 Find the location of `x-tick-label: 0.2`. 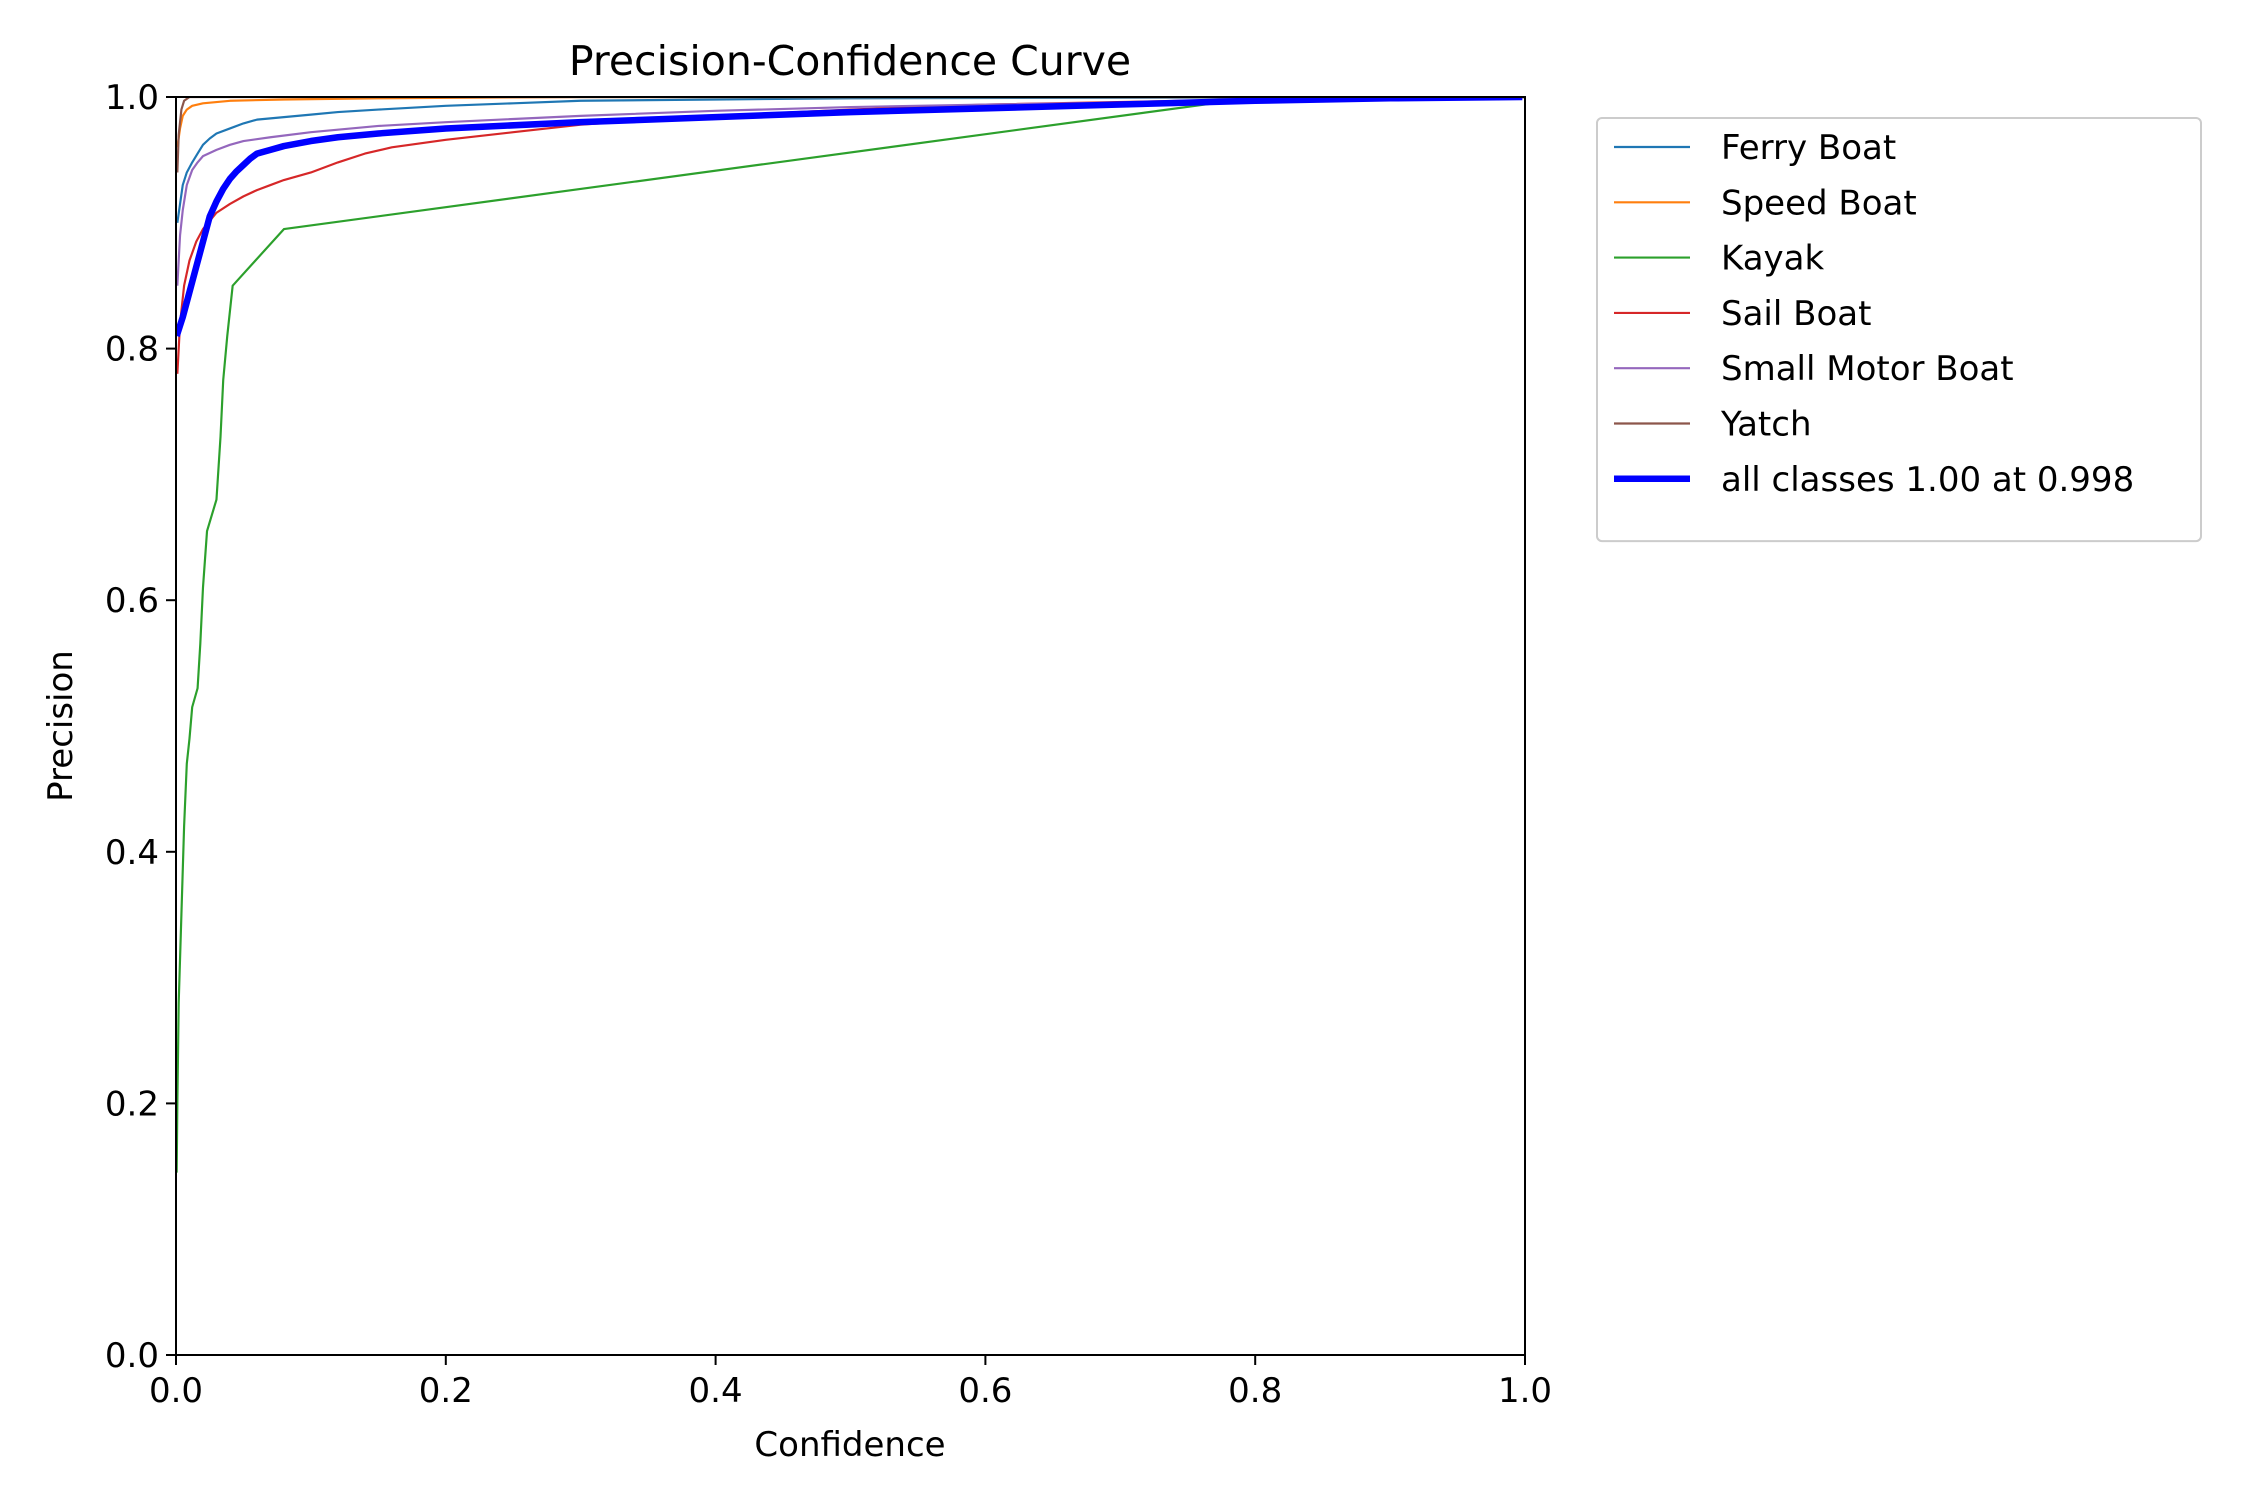

x-tick-label: 0.2 is located at coordinates (446, 1391).